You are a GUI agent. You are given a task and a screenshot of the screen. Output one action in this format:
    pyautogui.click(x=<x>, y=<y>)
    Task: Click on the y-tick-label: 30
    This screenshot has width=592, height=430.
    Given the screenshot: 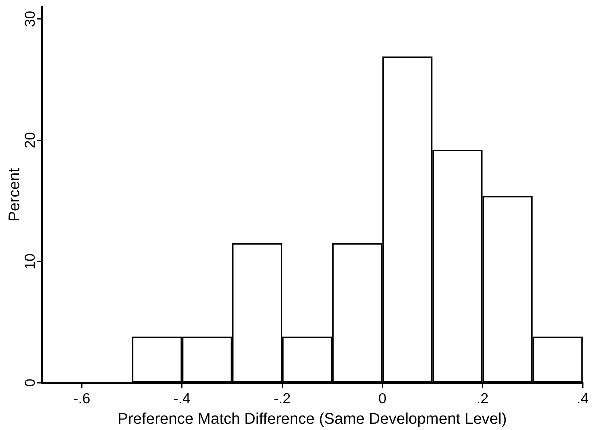 What is the action you would take?
    pyautogui.click(x=30, y=19)
    